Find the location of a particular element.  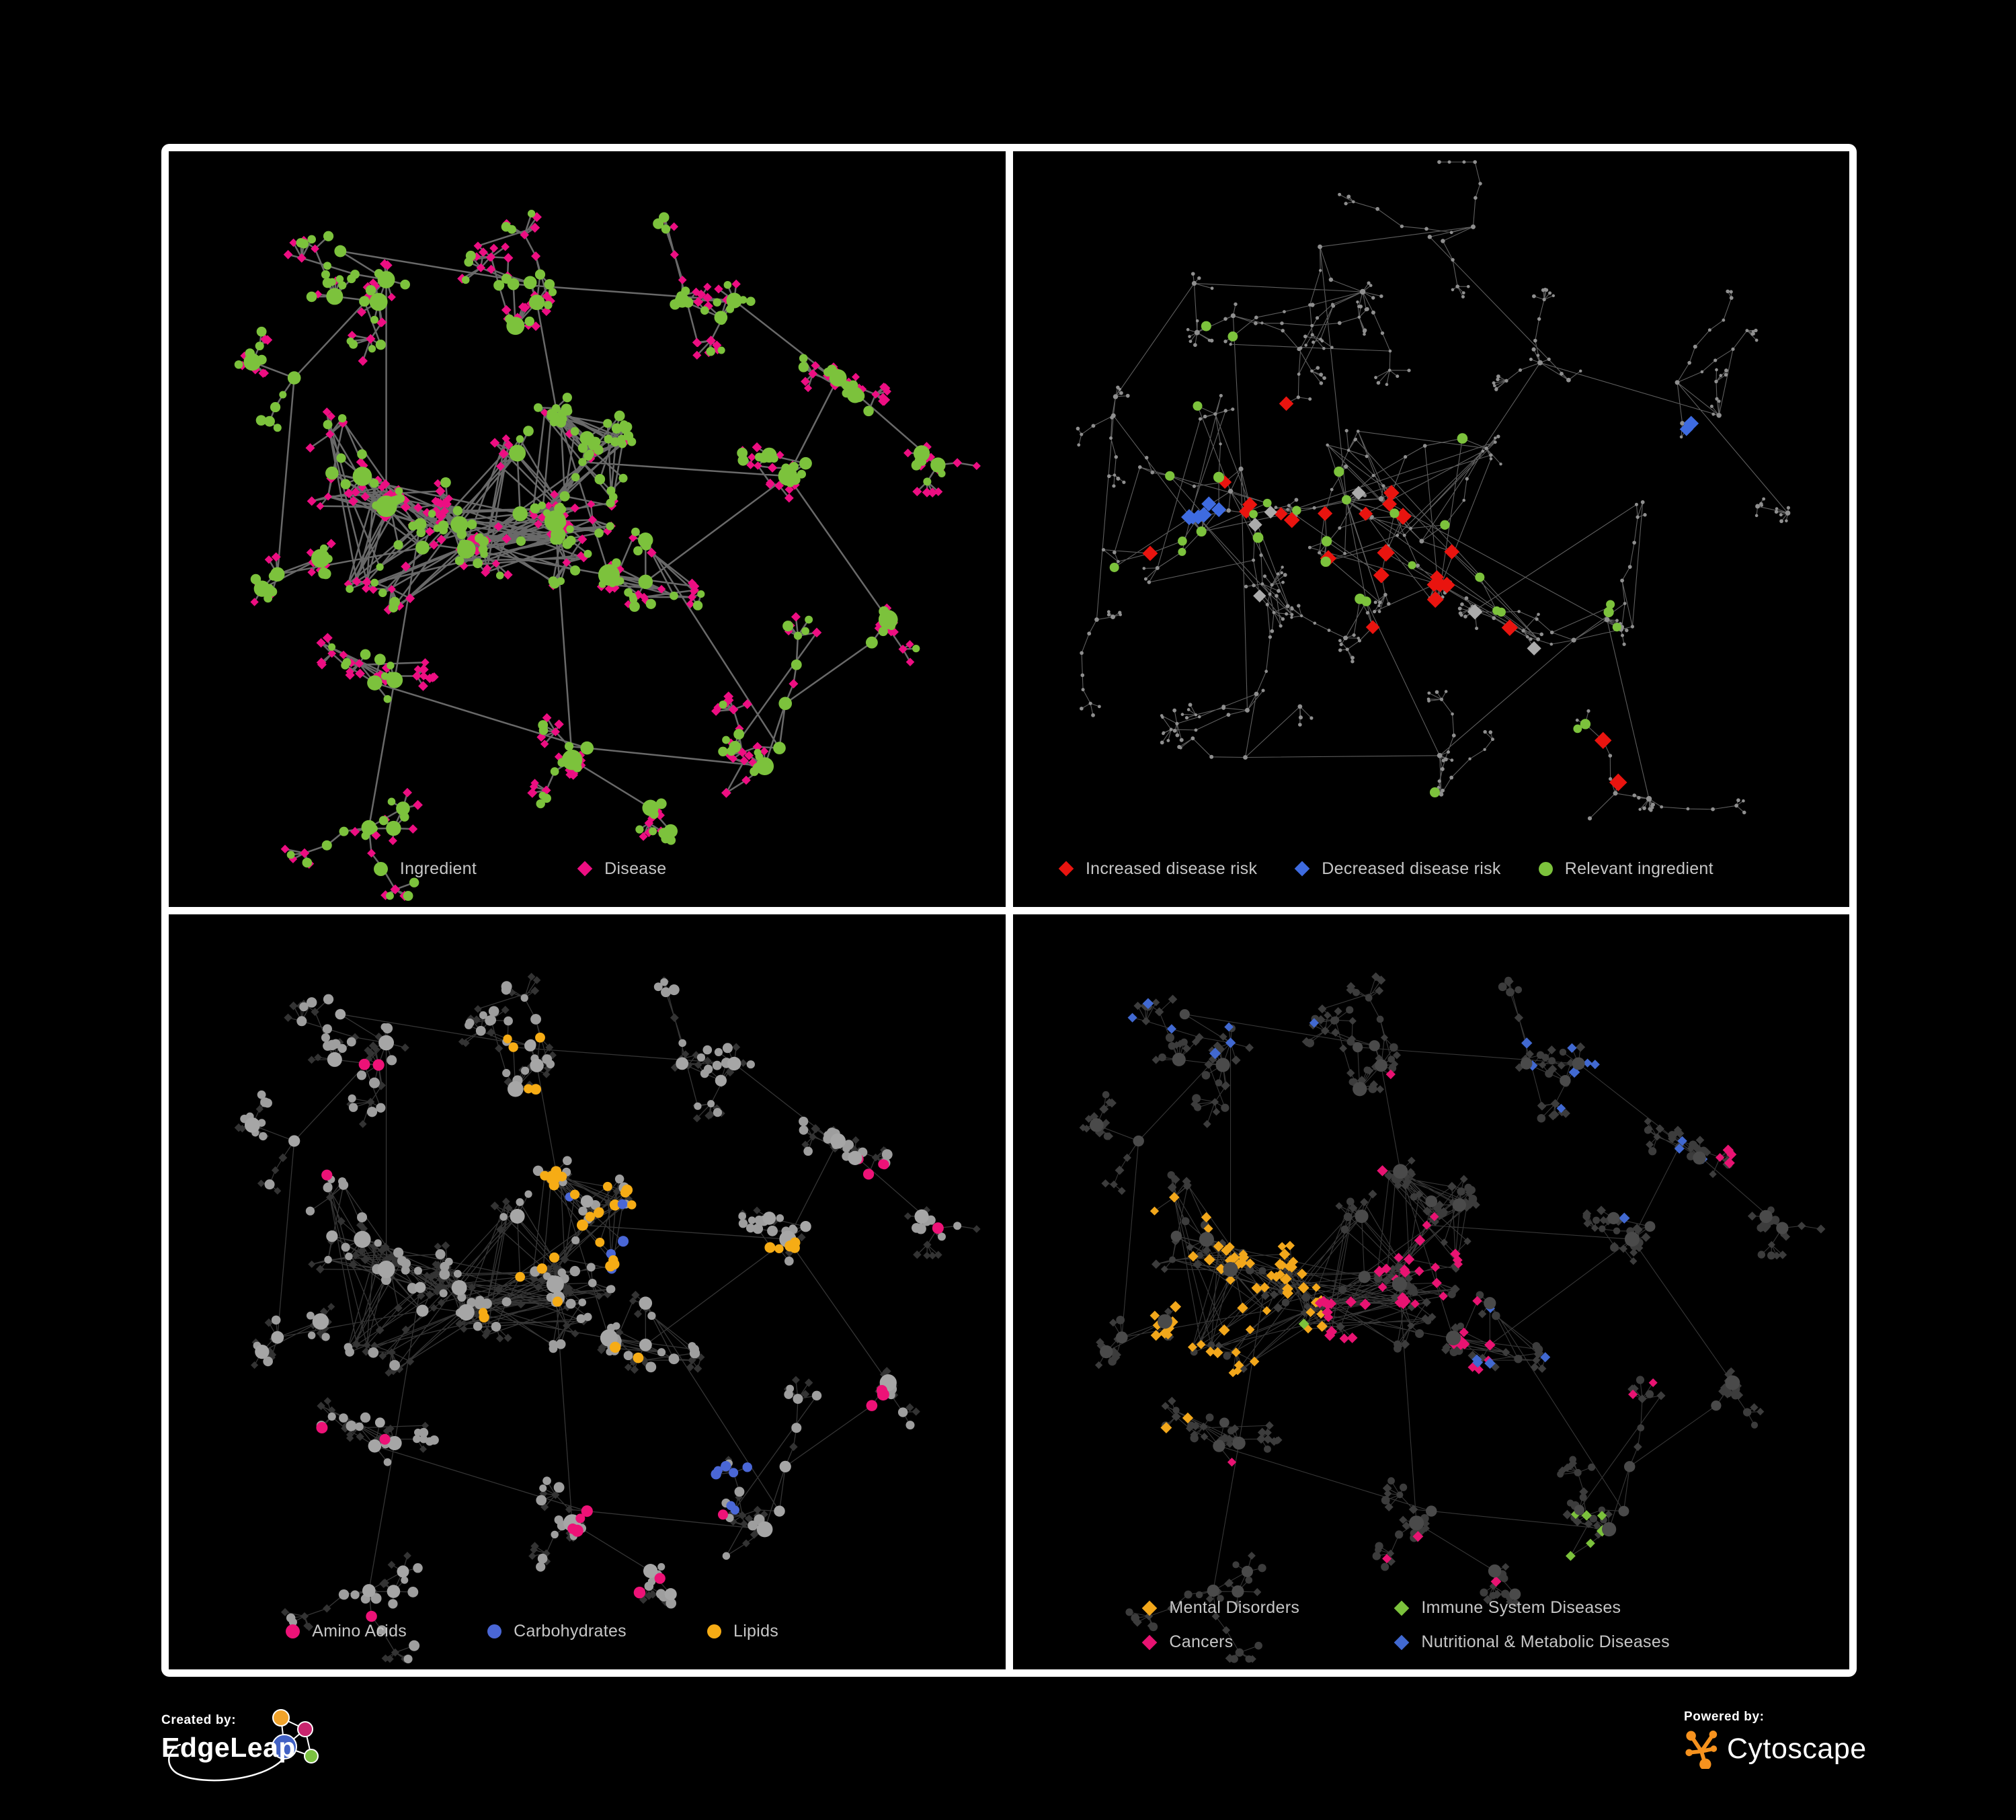

legend-item: Disease is located at coordinates (621, 869).